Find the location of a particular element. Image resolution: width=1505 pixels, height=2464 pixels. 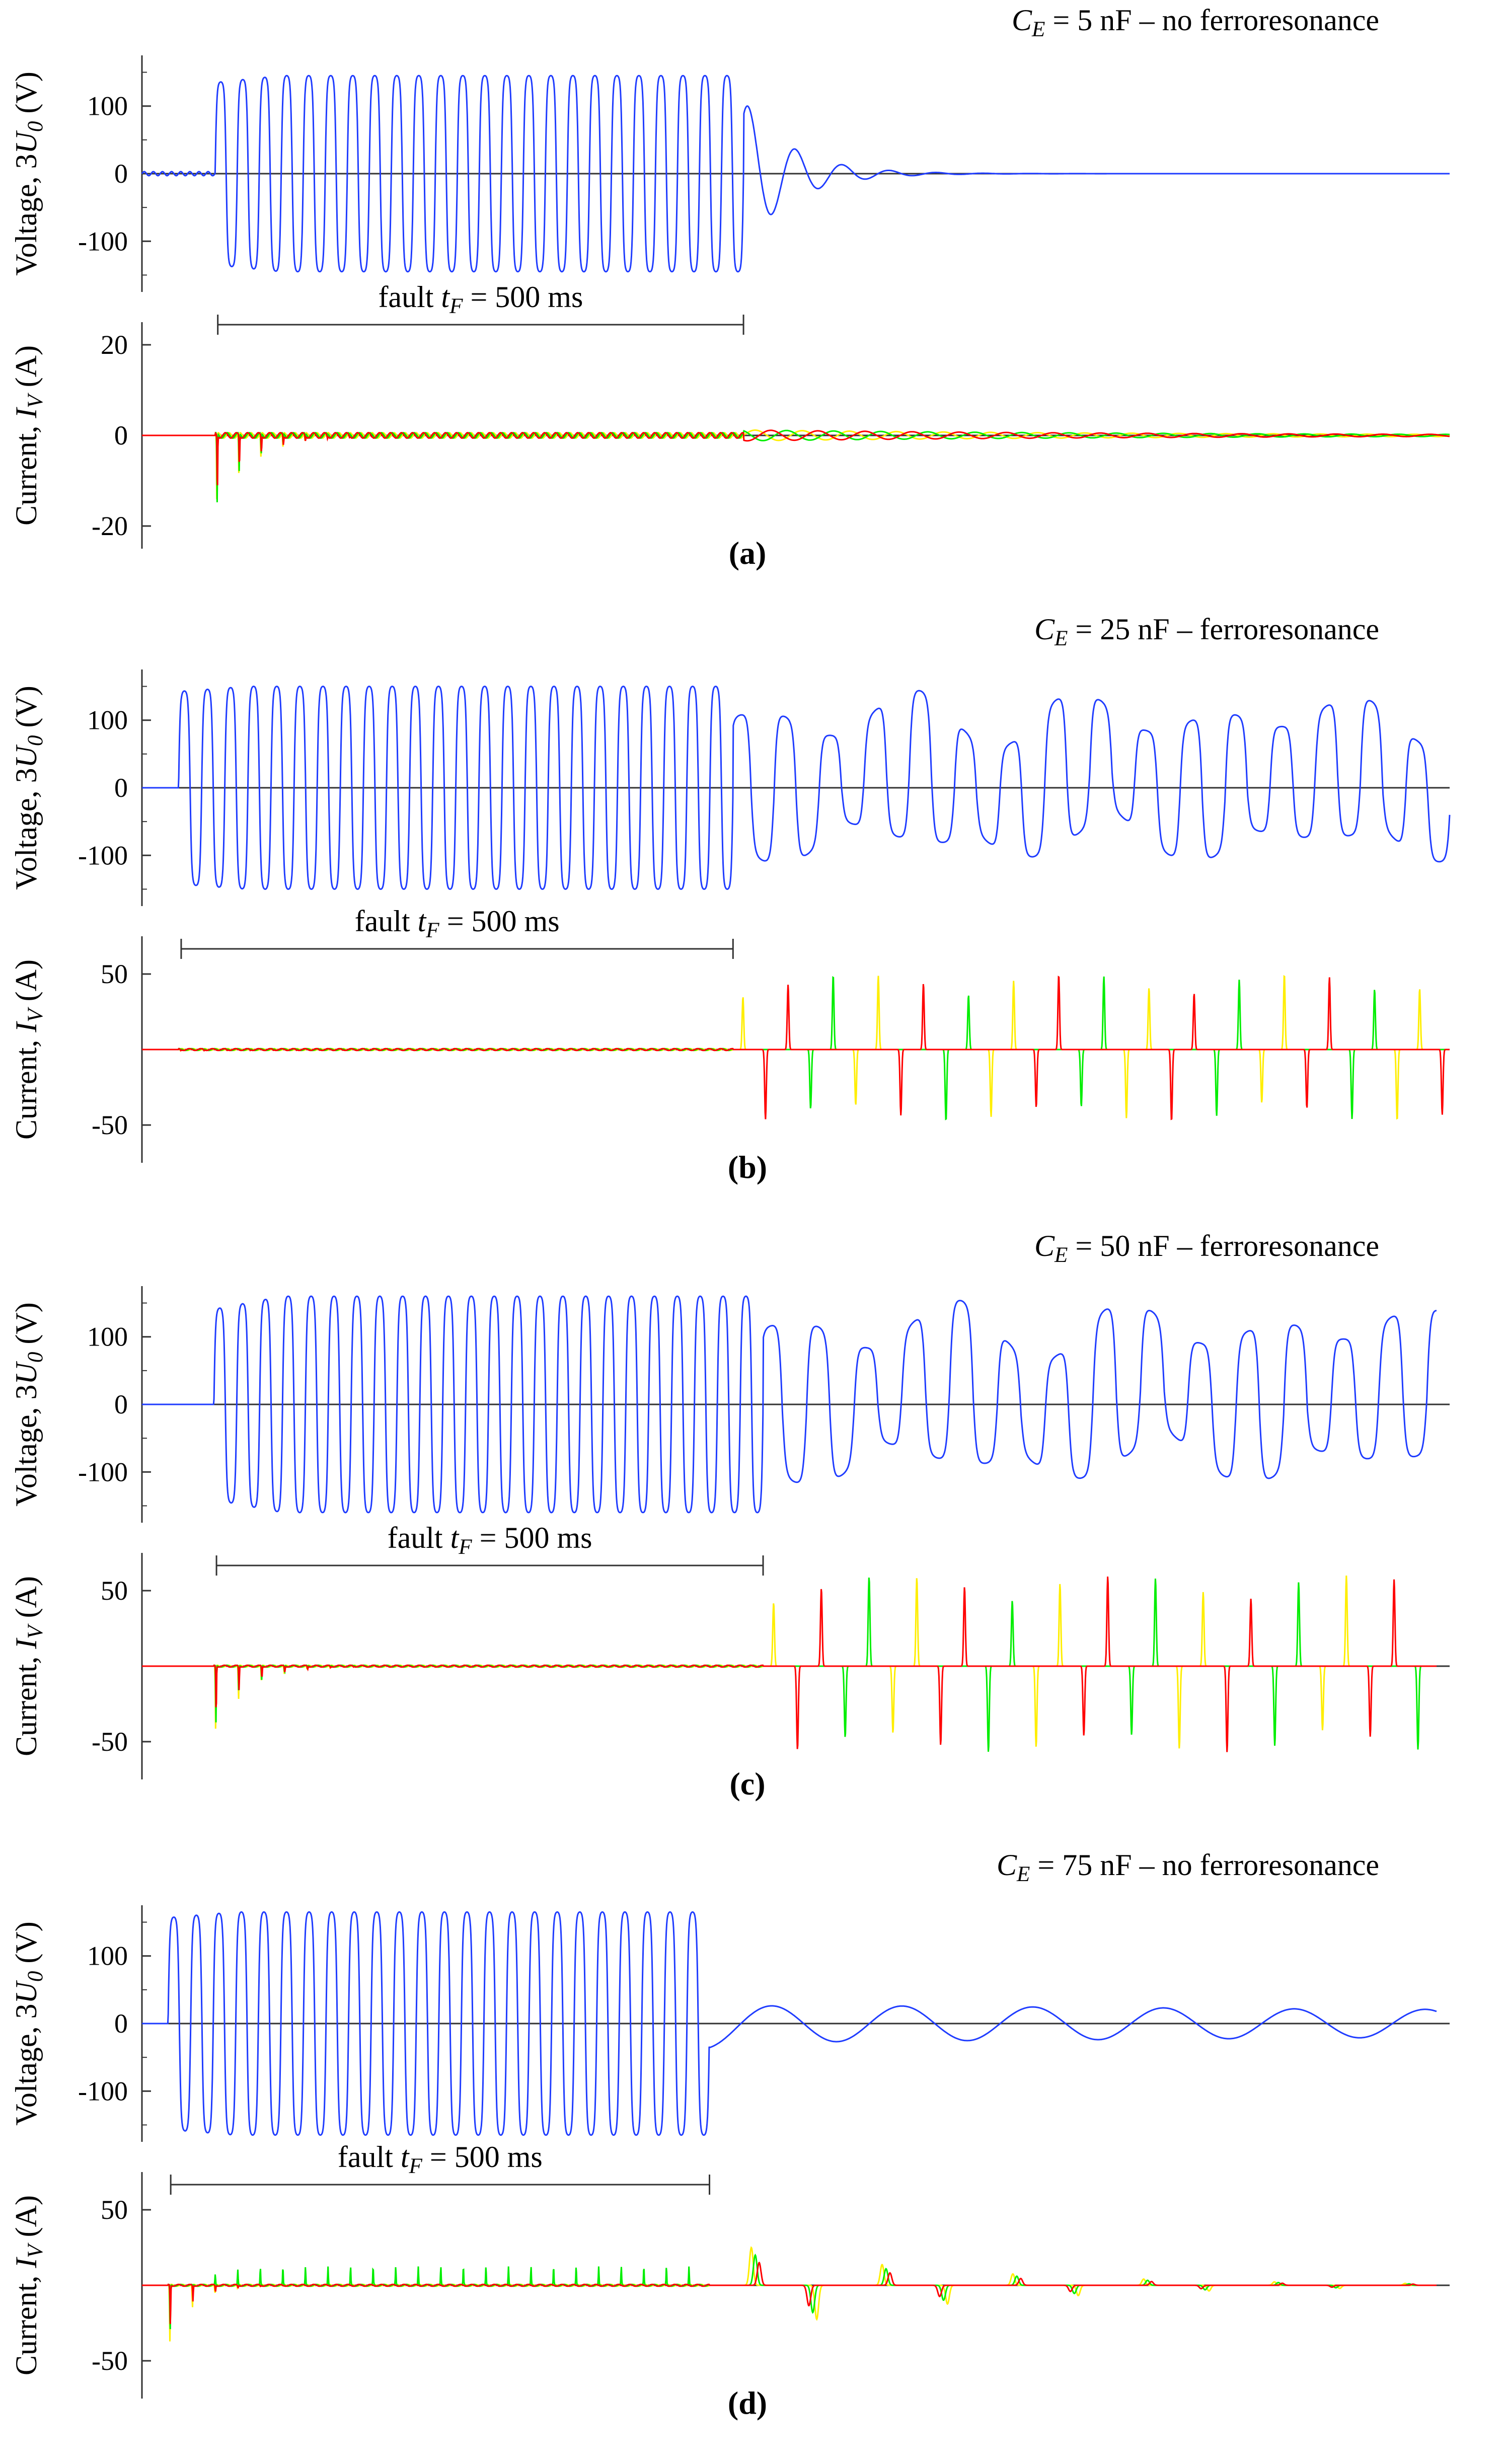

panel-title: CE = 5 nF – no ferroresonance is located at coordinates (1195, 23).